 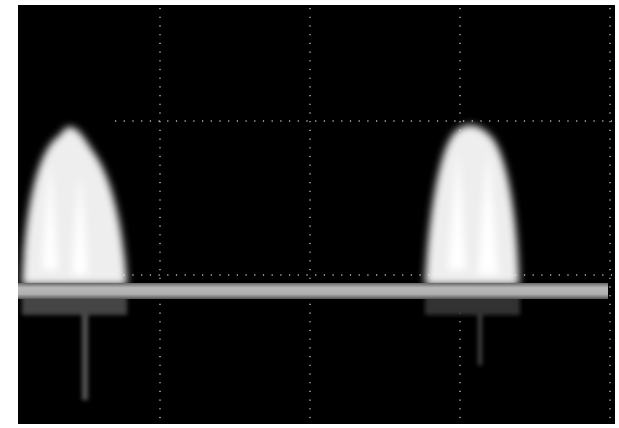 I want to click on baseline-band, so click(x=313, y=291).